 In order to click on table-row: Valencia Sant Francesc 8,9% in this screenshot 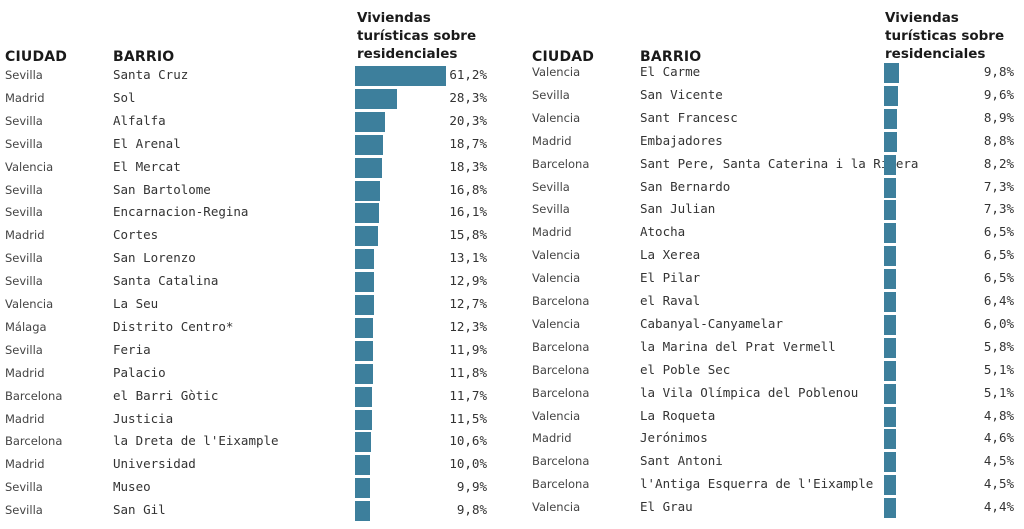, I will do `click(776, 119)`.